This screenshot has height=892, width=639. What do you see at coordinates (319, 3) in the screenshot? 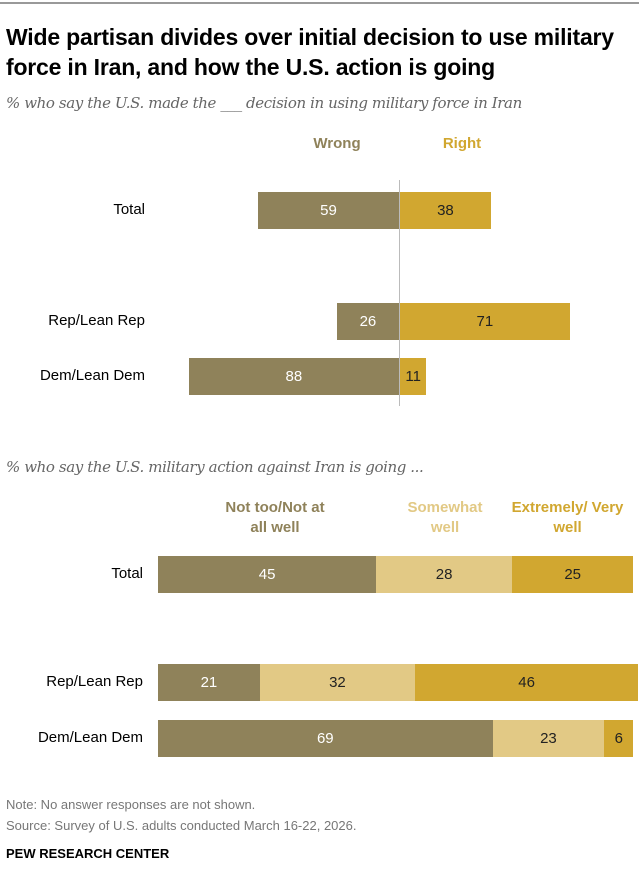
I see `top-rule` at bounding box center [319, 3].